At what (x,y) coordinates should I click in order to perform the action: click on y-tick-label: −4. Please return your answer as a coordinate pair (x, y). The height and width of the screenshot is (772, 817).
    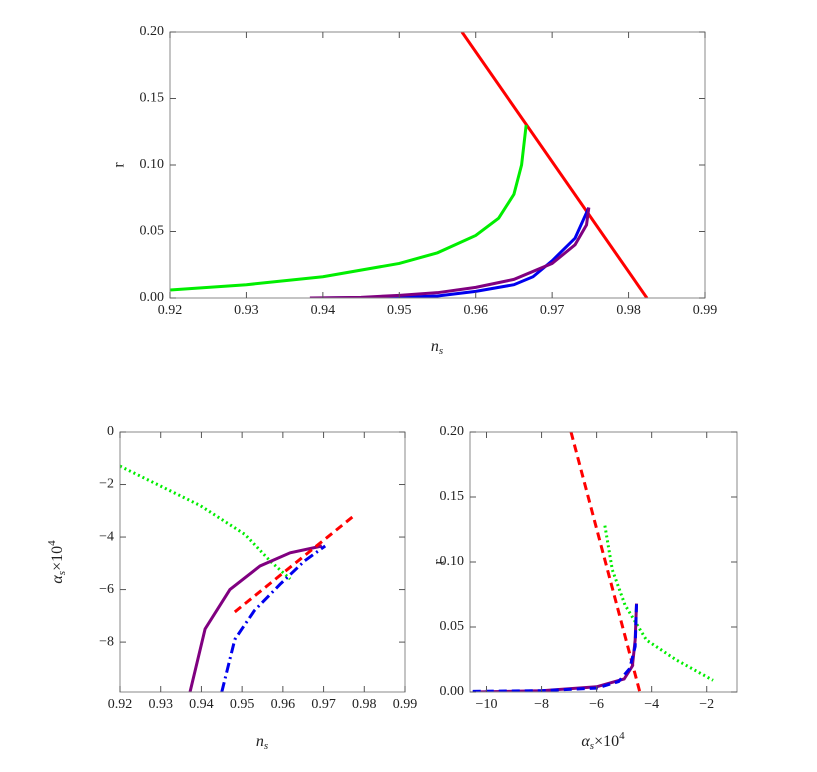
    Looking at the image, I should click on (106, 536).